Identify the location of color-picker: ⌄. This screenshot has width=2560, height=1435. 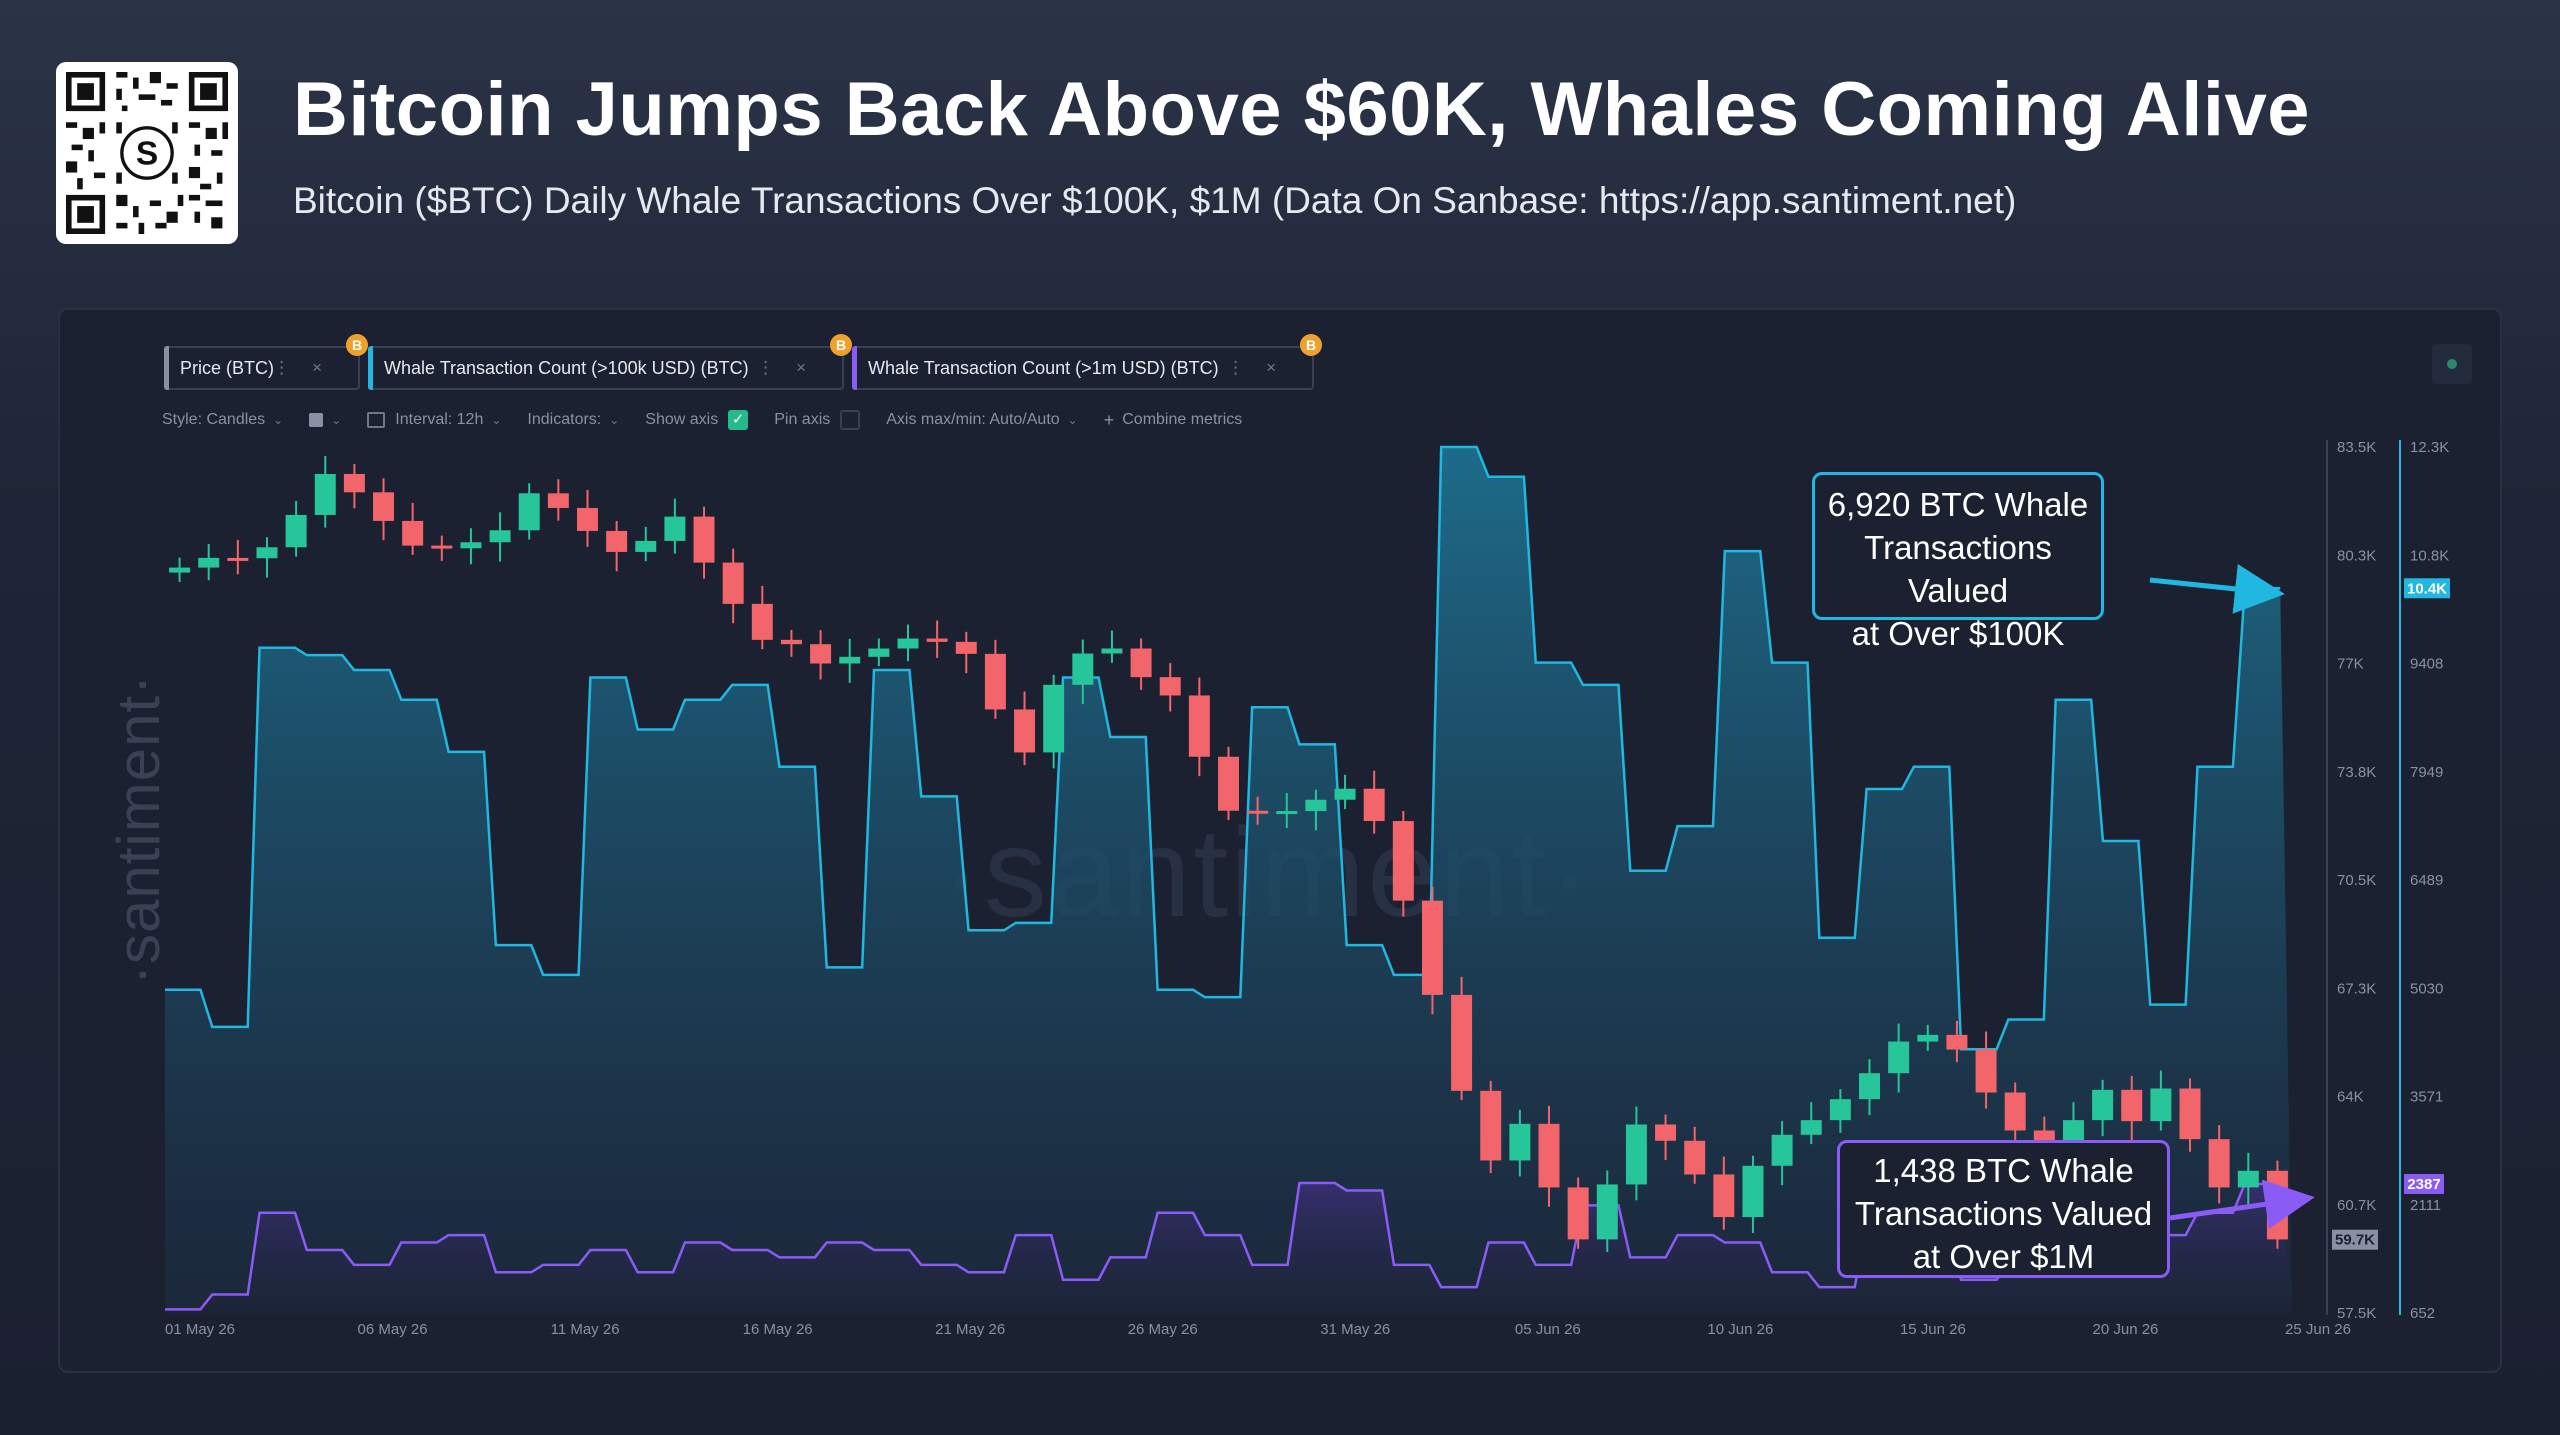
(325, 420).